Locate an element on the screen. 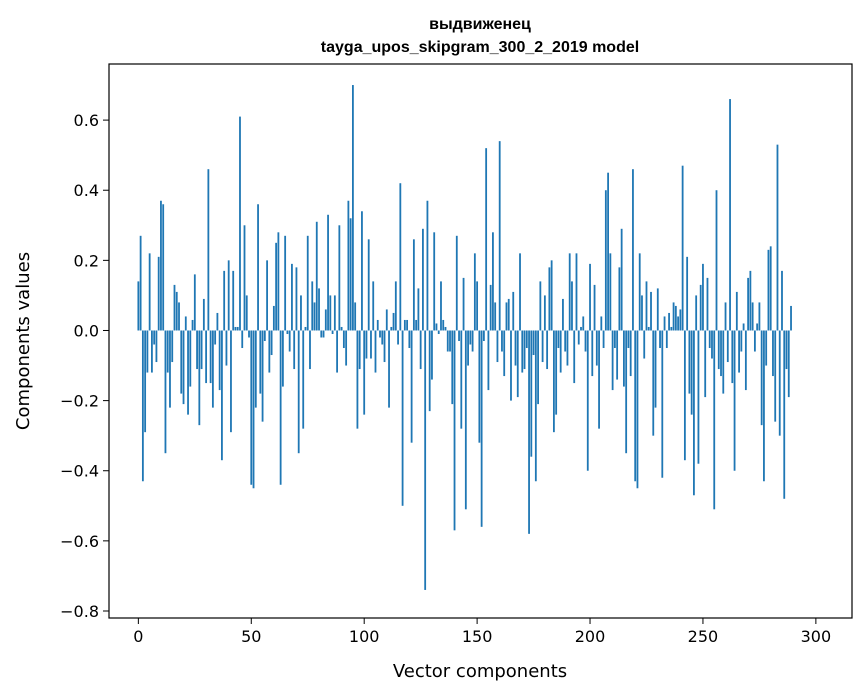  x-tick-label: 100 is located at coordinates (364, 636).